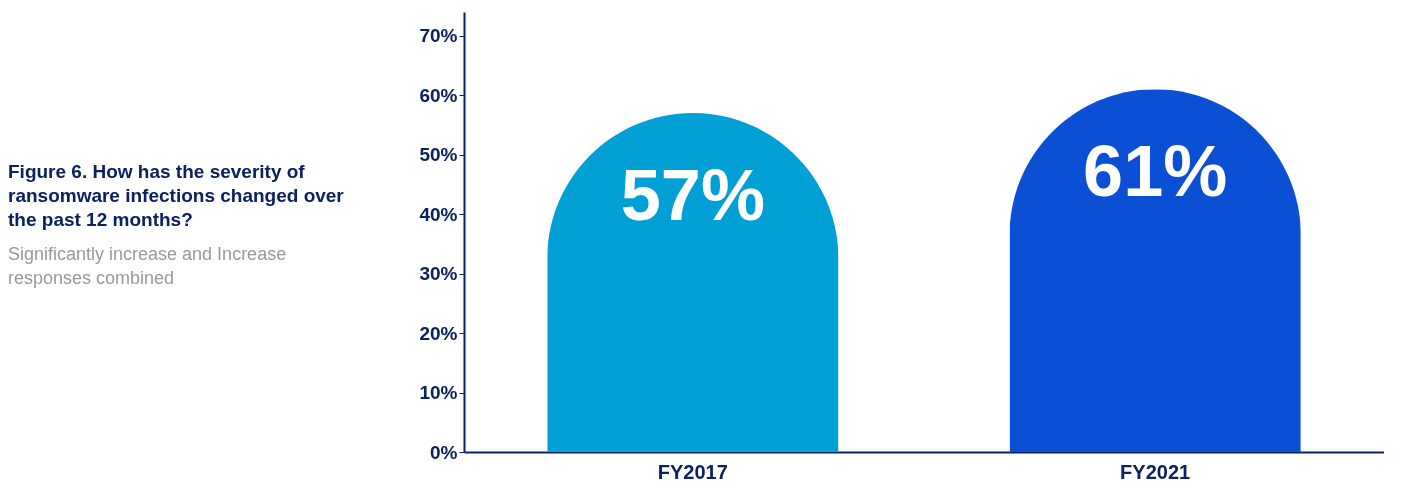  Describe the element at coordinates (148, 266) in the screenshot. I see `text: Significantly increase and Increase responses combined` at that location.